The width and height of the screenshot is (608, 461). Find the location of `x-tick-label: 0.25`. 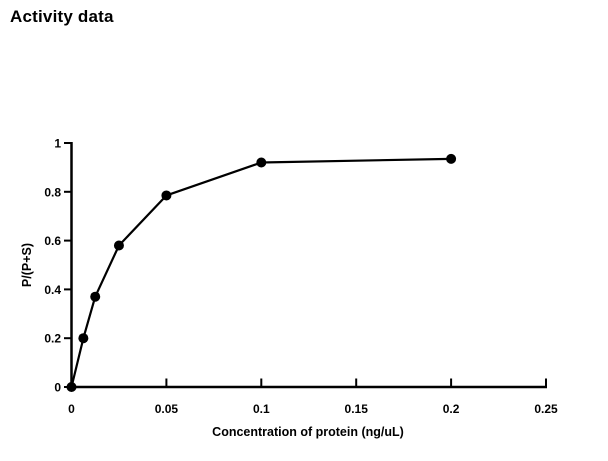

x-tick-label: 0.25 is located at coordinates (546, 409).